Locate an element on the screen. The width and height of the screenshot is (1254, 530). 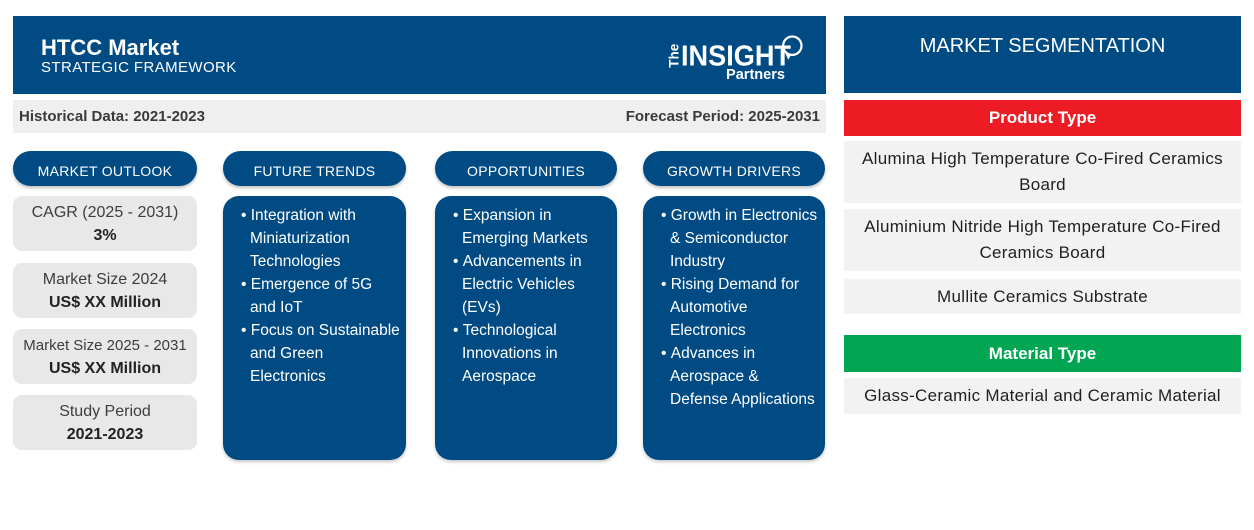
svg-text: Partners is located at coordinates (755, 74).